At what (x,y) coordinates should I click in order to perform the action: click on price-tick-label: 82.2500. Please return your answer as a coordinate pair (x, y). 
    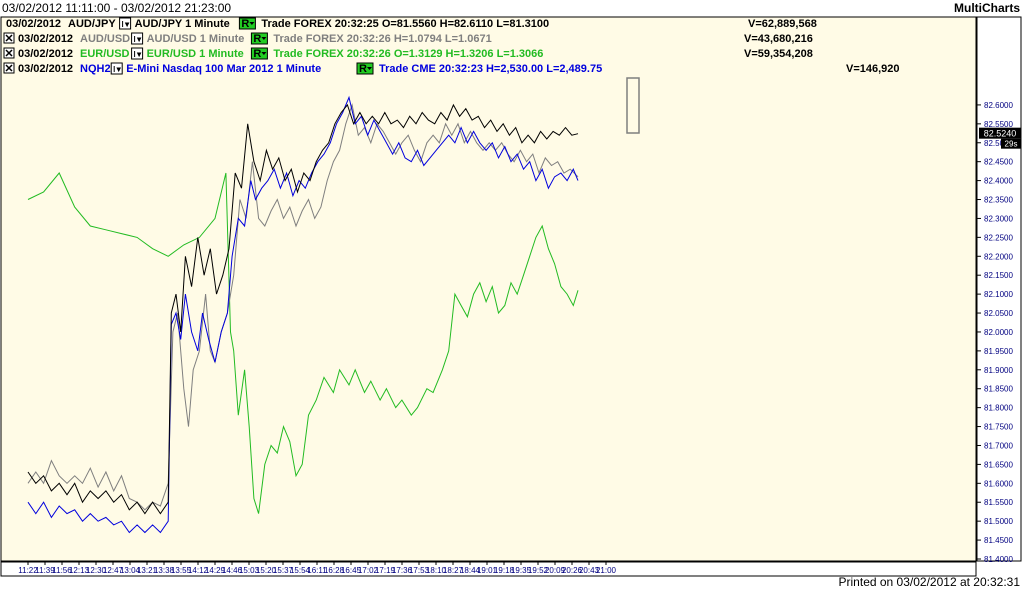
    Looking at the image, I should click on (998, 237).